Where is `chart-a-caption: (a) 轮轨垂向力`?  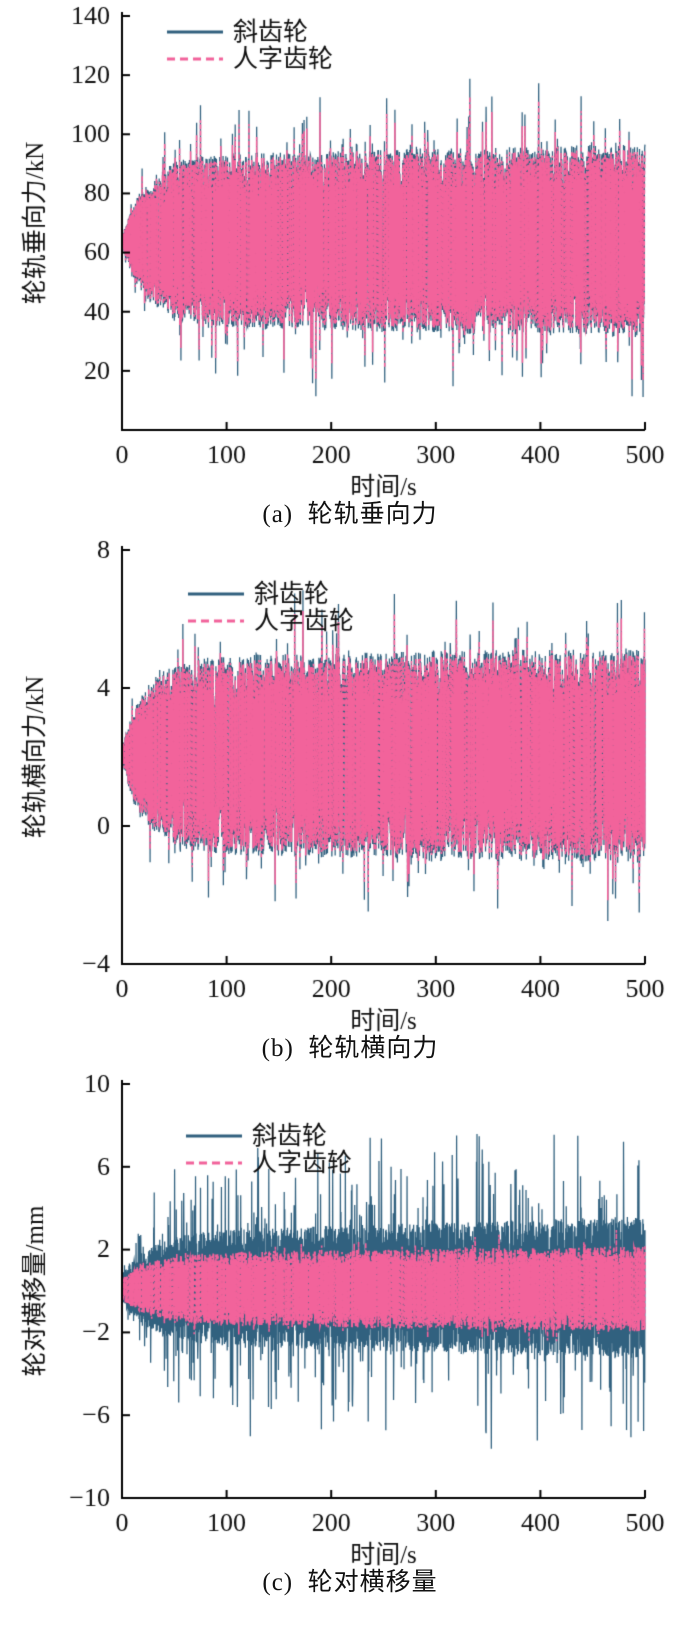
chart-a-caption: (a) 轮轨垂向力 is located at coordinates (350, 514).